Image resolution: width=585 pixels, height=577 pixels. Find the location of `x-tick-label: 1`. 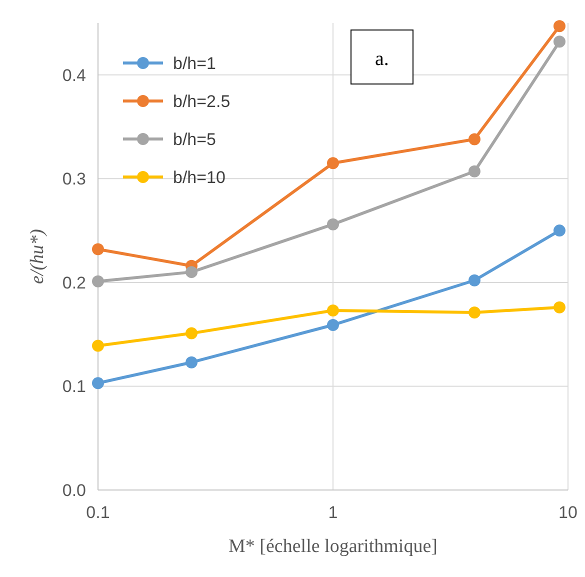

x-tick-label: 1 is located at coordinates (333, 512).